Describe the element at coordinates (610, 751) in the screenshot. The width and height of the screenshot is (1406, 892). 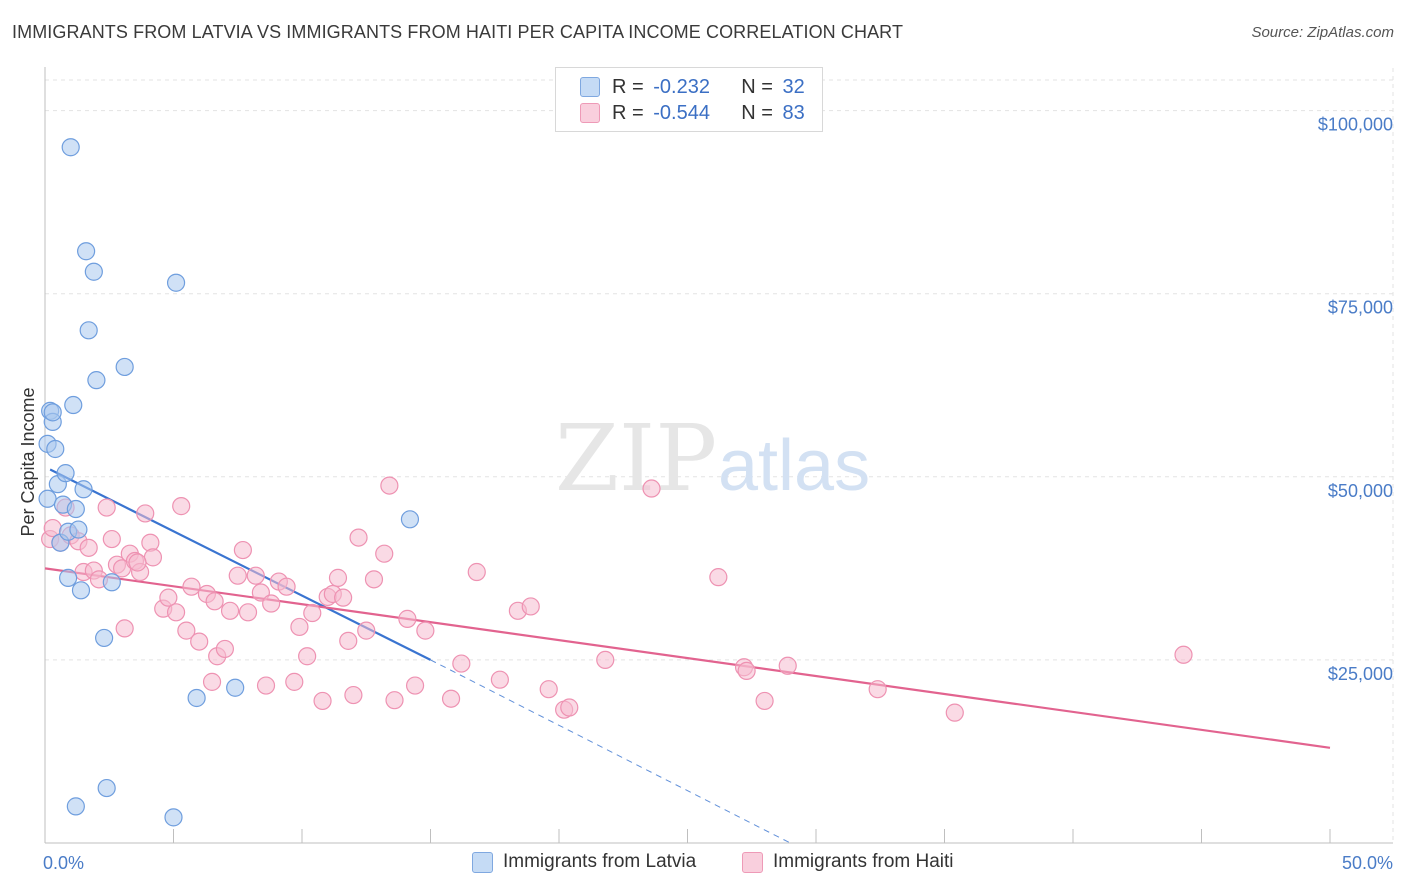
I see `latvia-trend-extension` at that location.